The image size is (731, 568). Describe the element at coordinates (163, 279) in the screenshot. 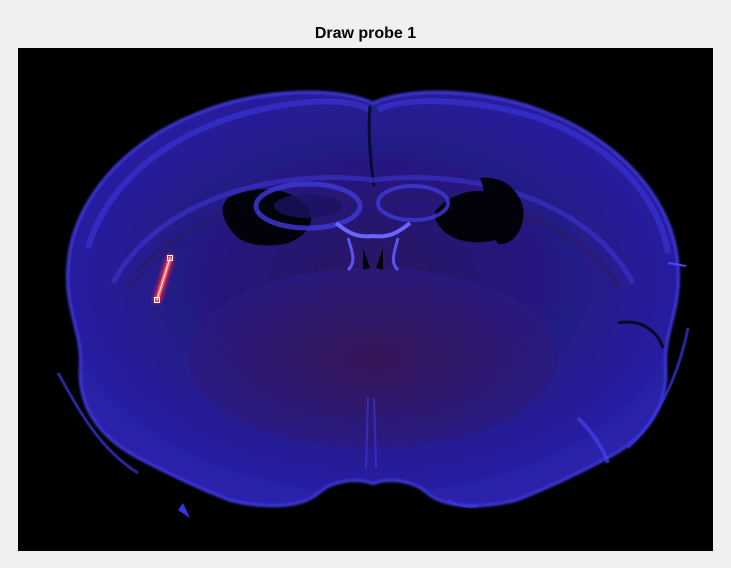

I see `probe-track` at that location.